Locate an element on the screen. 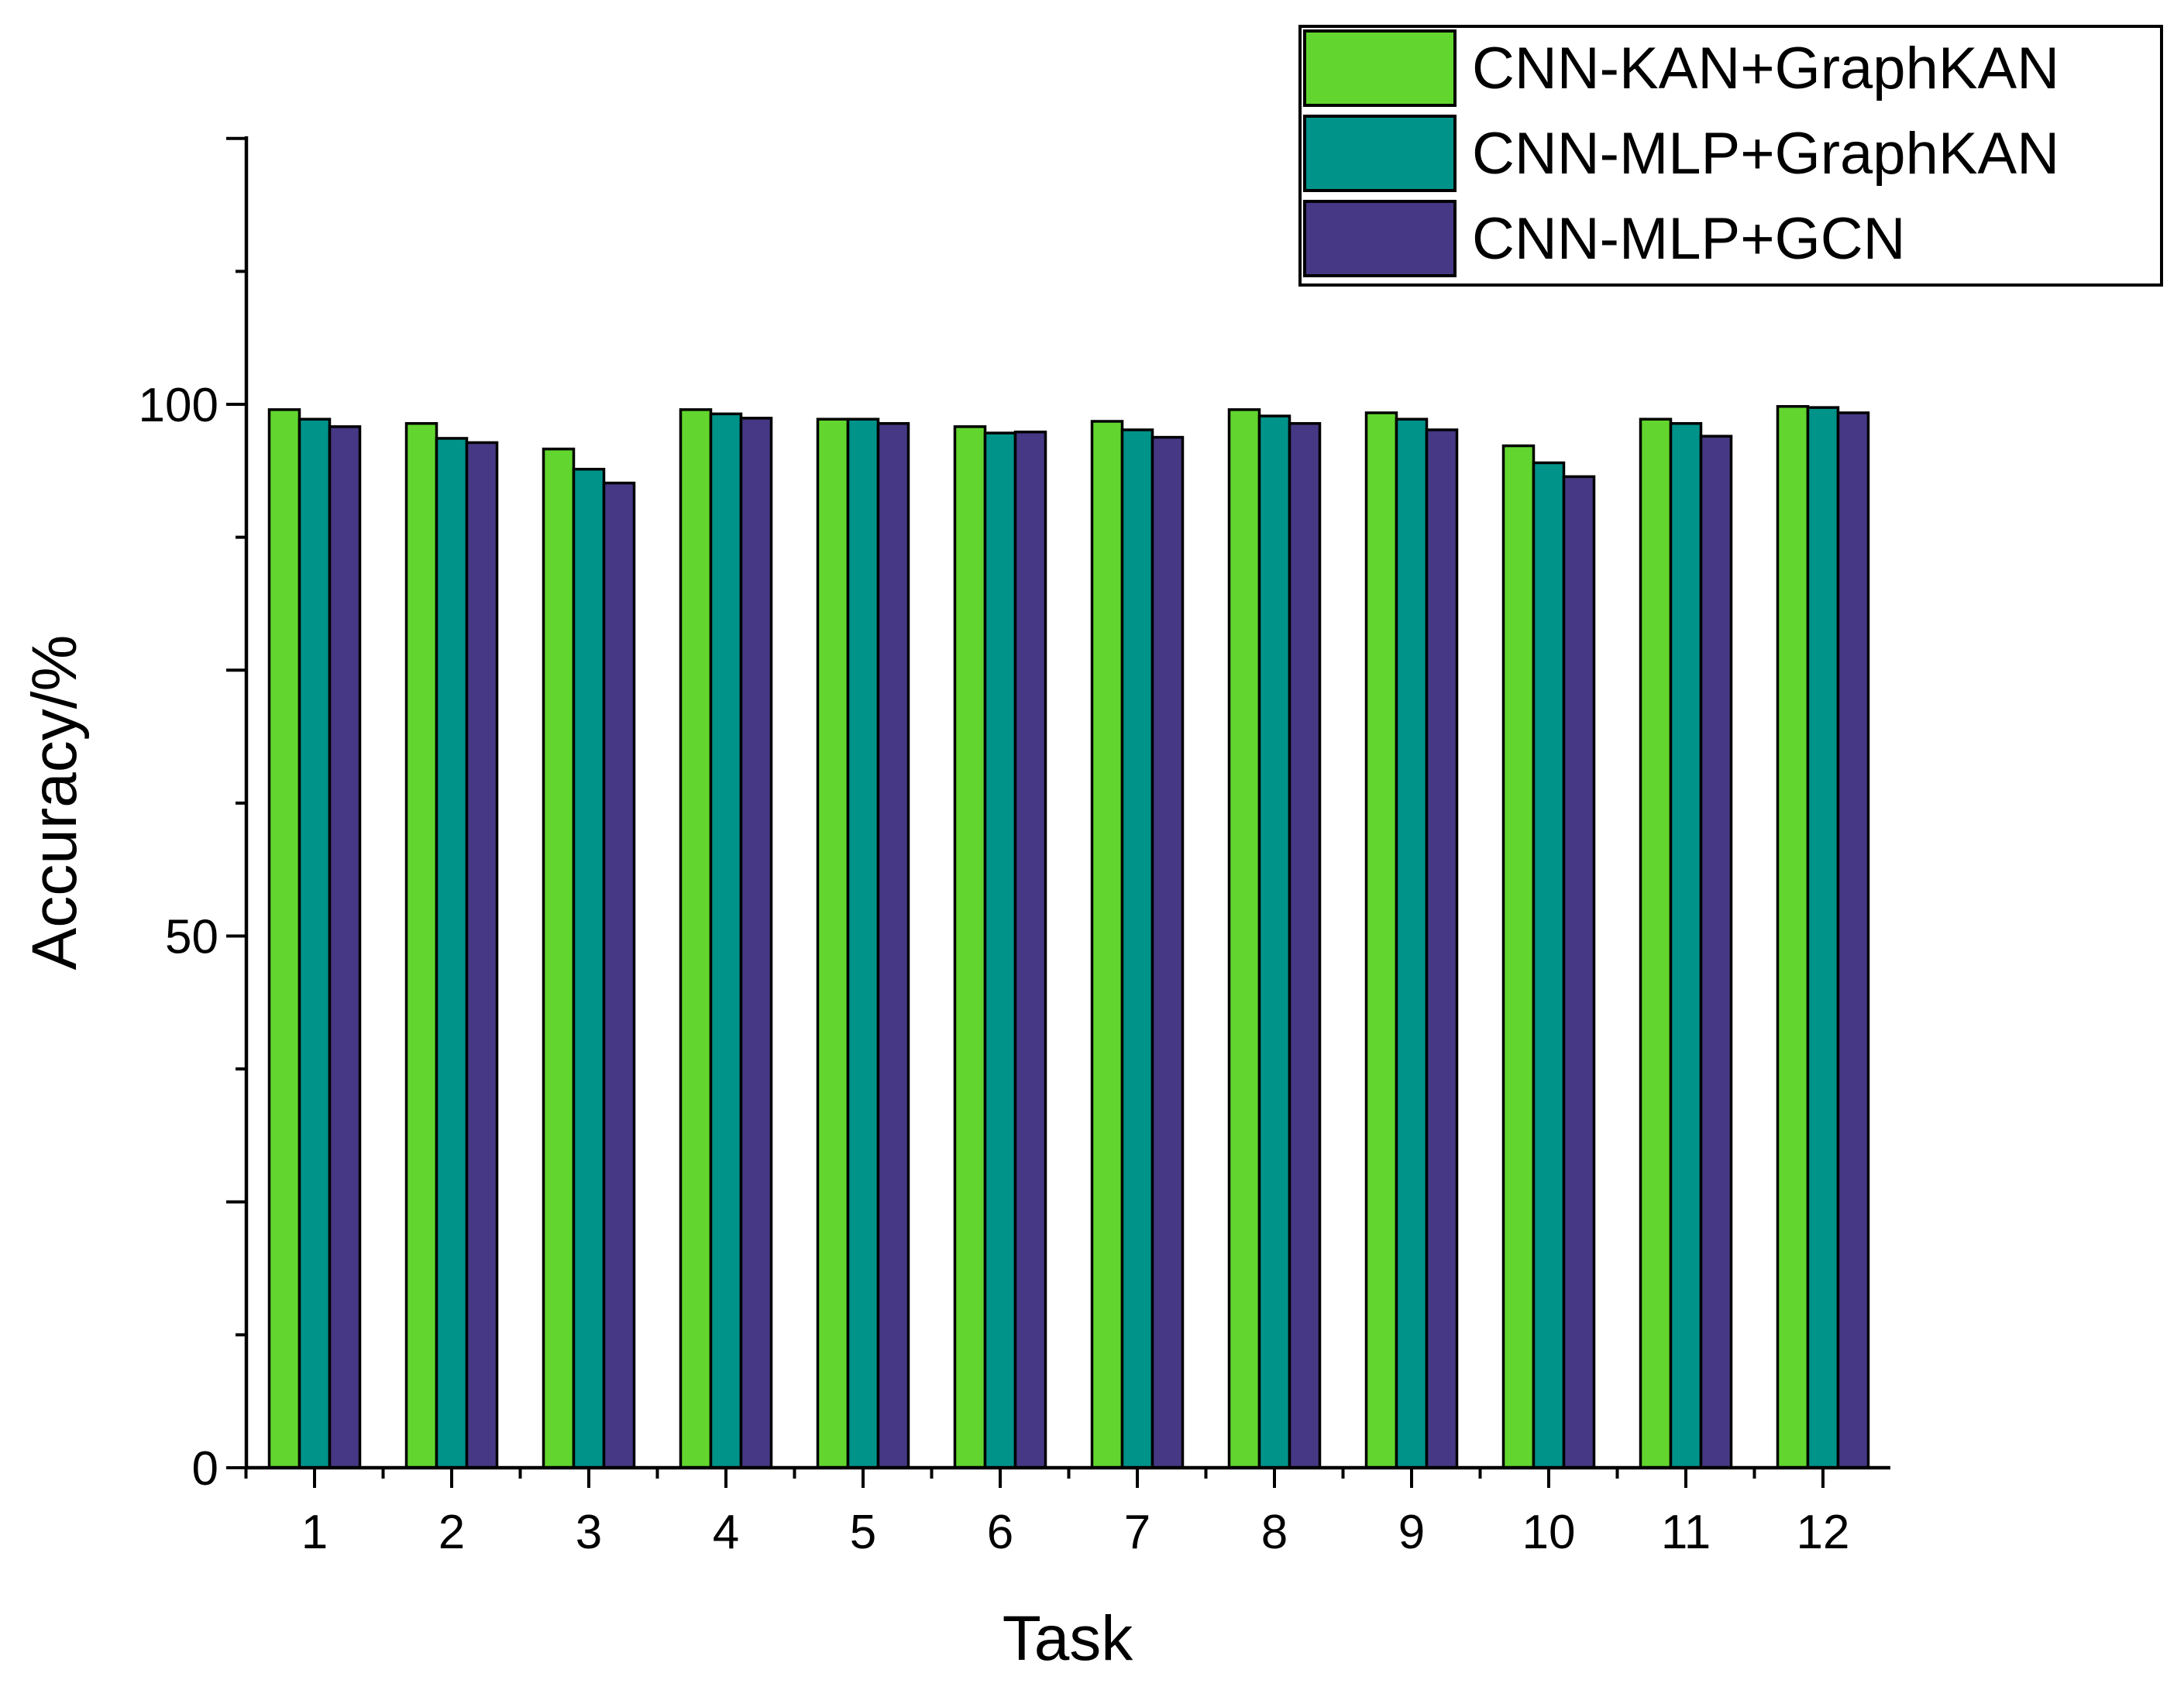  x-tick-label: 12 is located at coordinates (1823, 1532).